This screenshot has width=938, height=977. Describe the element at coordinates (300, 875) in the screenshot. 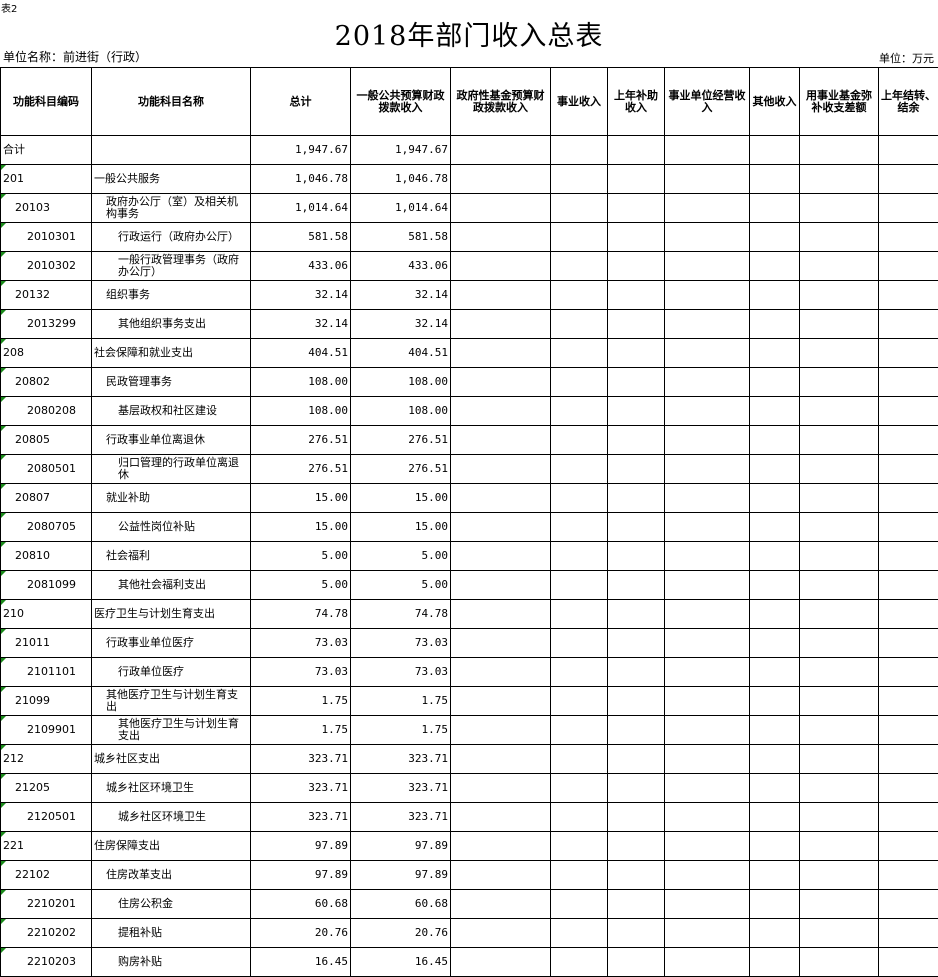

I see `total-cell: 97.89` at that location.